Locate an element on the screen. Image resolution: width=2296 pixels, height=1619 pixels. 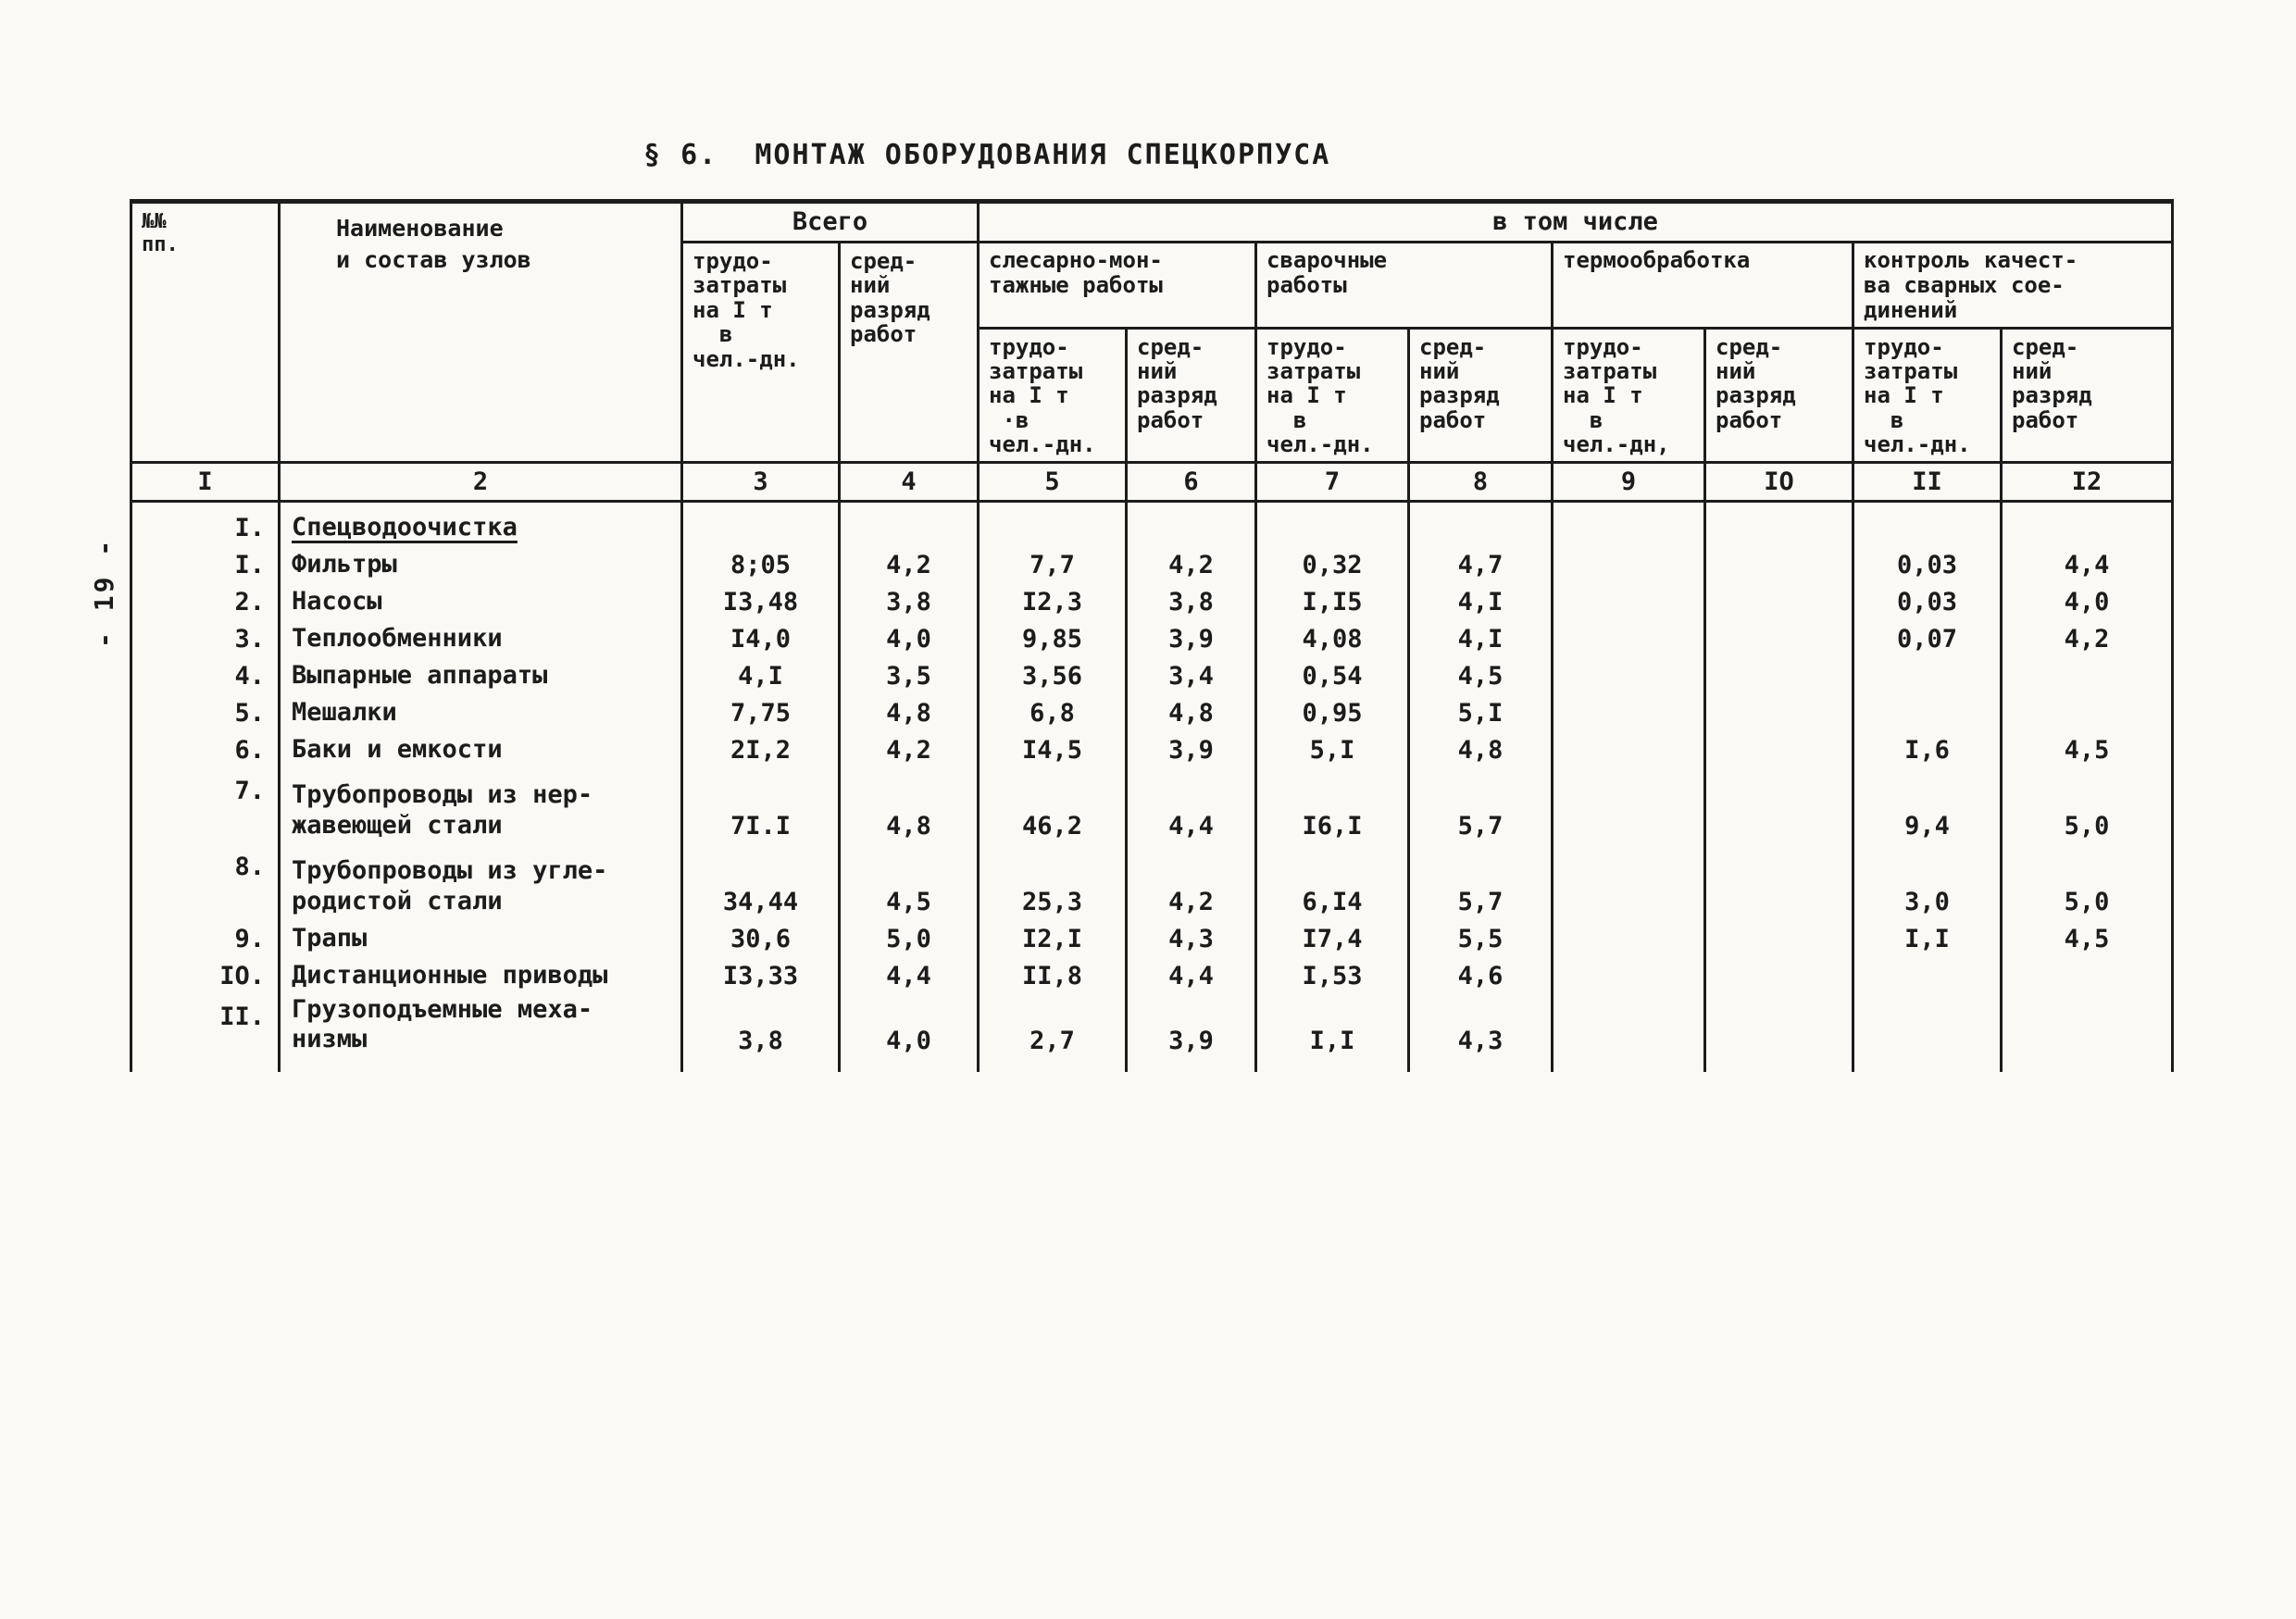
row-name: Трубопроводы из нер- жавеющей стали is located at coordinates (480, 808).